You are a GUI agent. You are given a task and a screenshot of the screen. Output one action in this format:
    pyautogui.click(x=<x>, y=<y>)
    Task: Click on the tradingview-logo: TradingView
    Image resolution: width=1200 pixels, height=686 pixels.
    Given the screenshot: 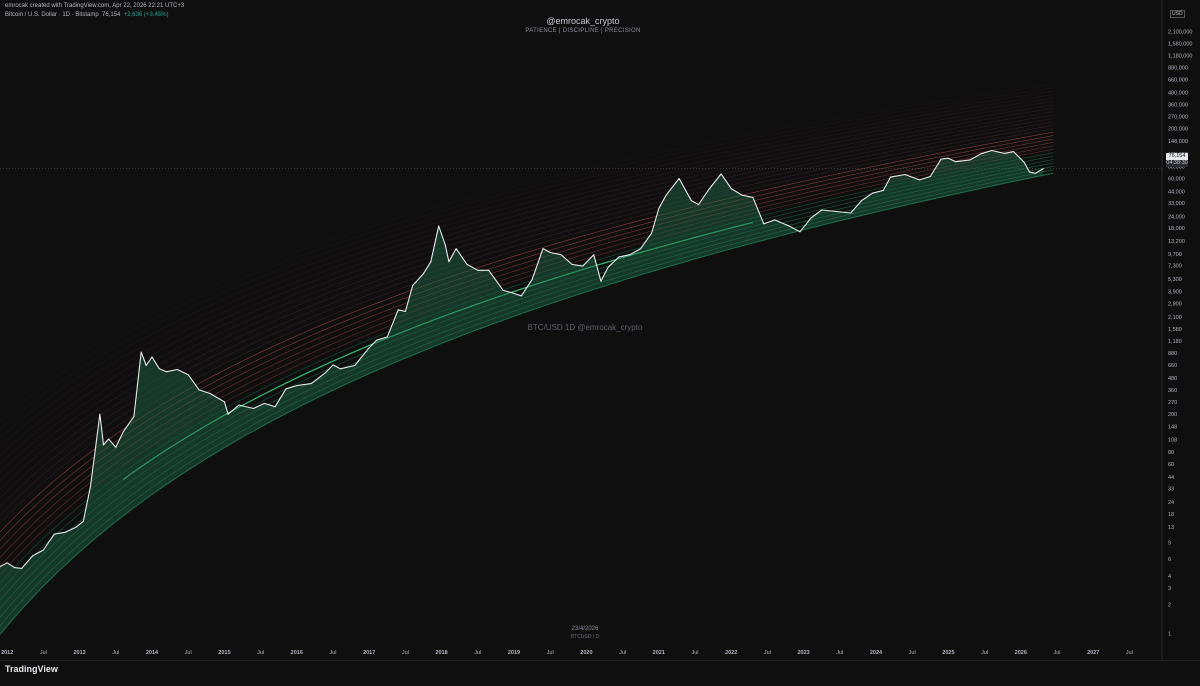 What is the action you would take?
    pyautogui.click(x=31, y=669)
    